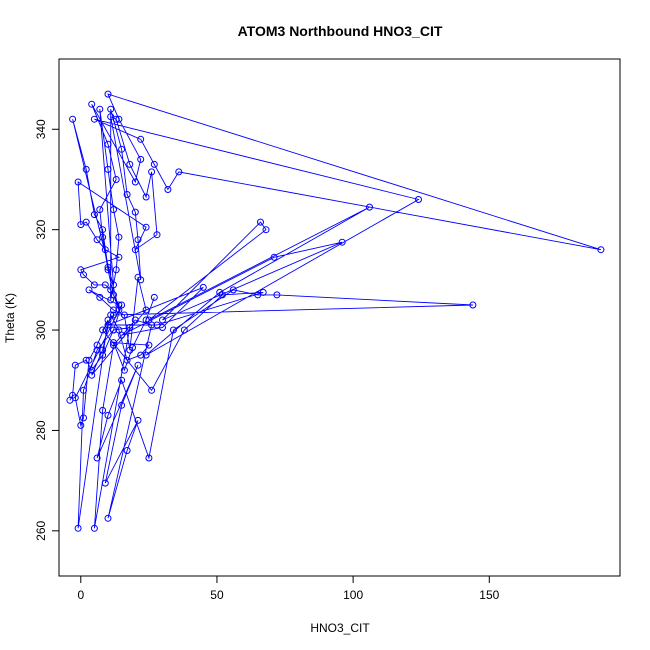 This screenshot has width=650, height=650. I want to click on x-axis-label: HNO3_CIT, so click(340, 628).